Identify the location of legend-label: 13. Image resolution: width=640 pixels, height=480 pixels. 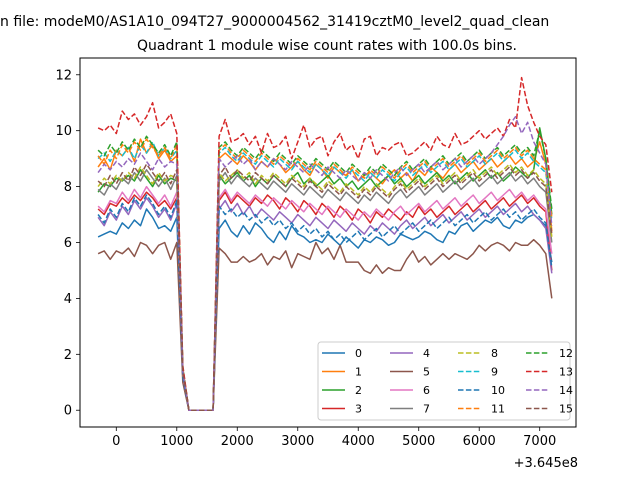
(566, 372).